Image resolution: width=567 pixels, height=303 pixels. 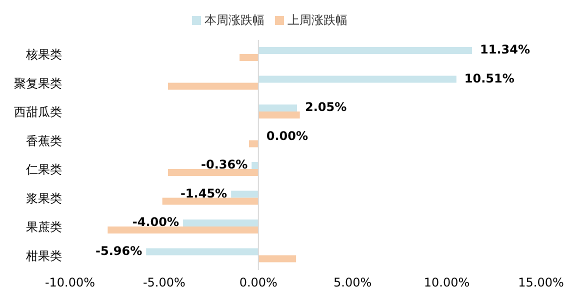 I want to click on x-tick-label: 15.00%, so click(x=541, y=283).